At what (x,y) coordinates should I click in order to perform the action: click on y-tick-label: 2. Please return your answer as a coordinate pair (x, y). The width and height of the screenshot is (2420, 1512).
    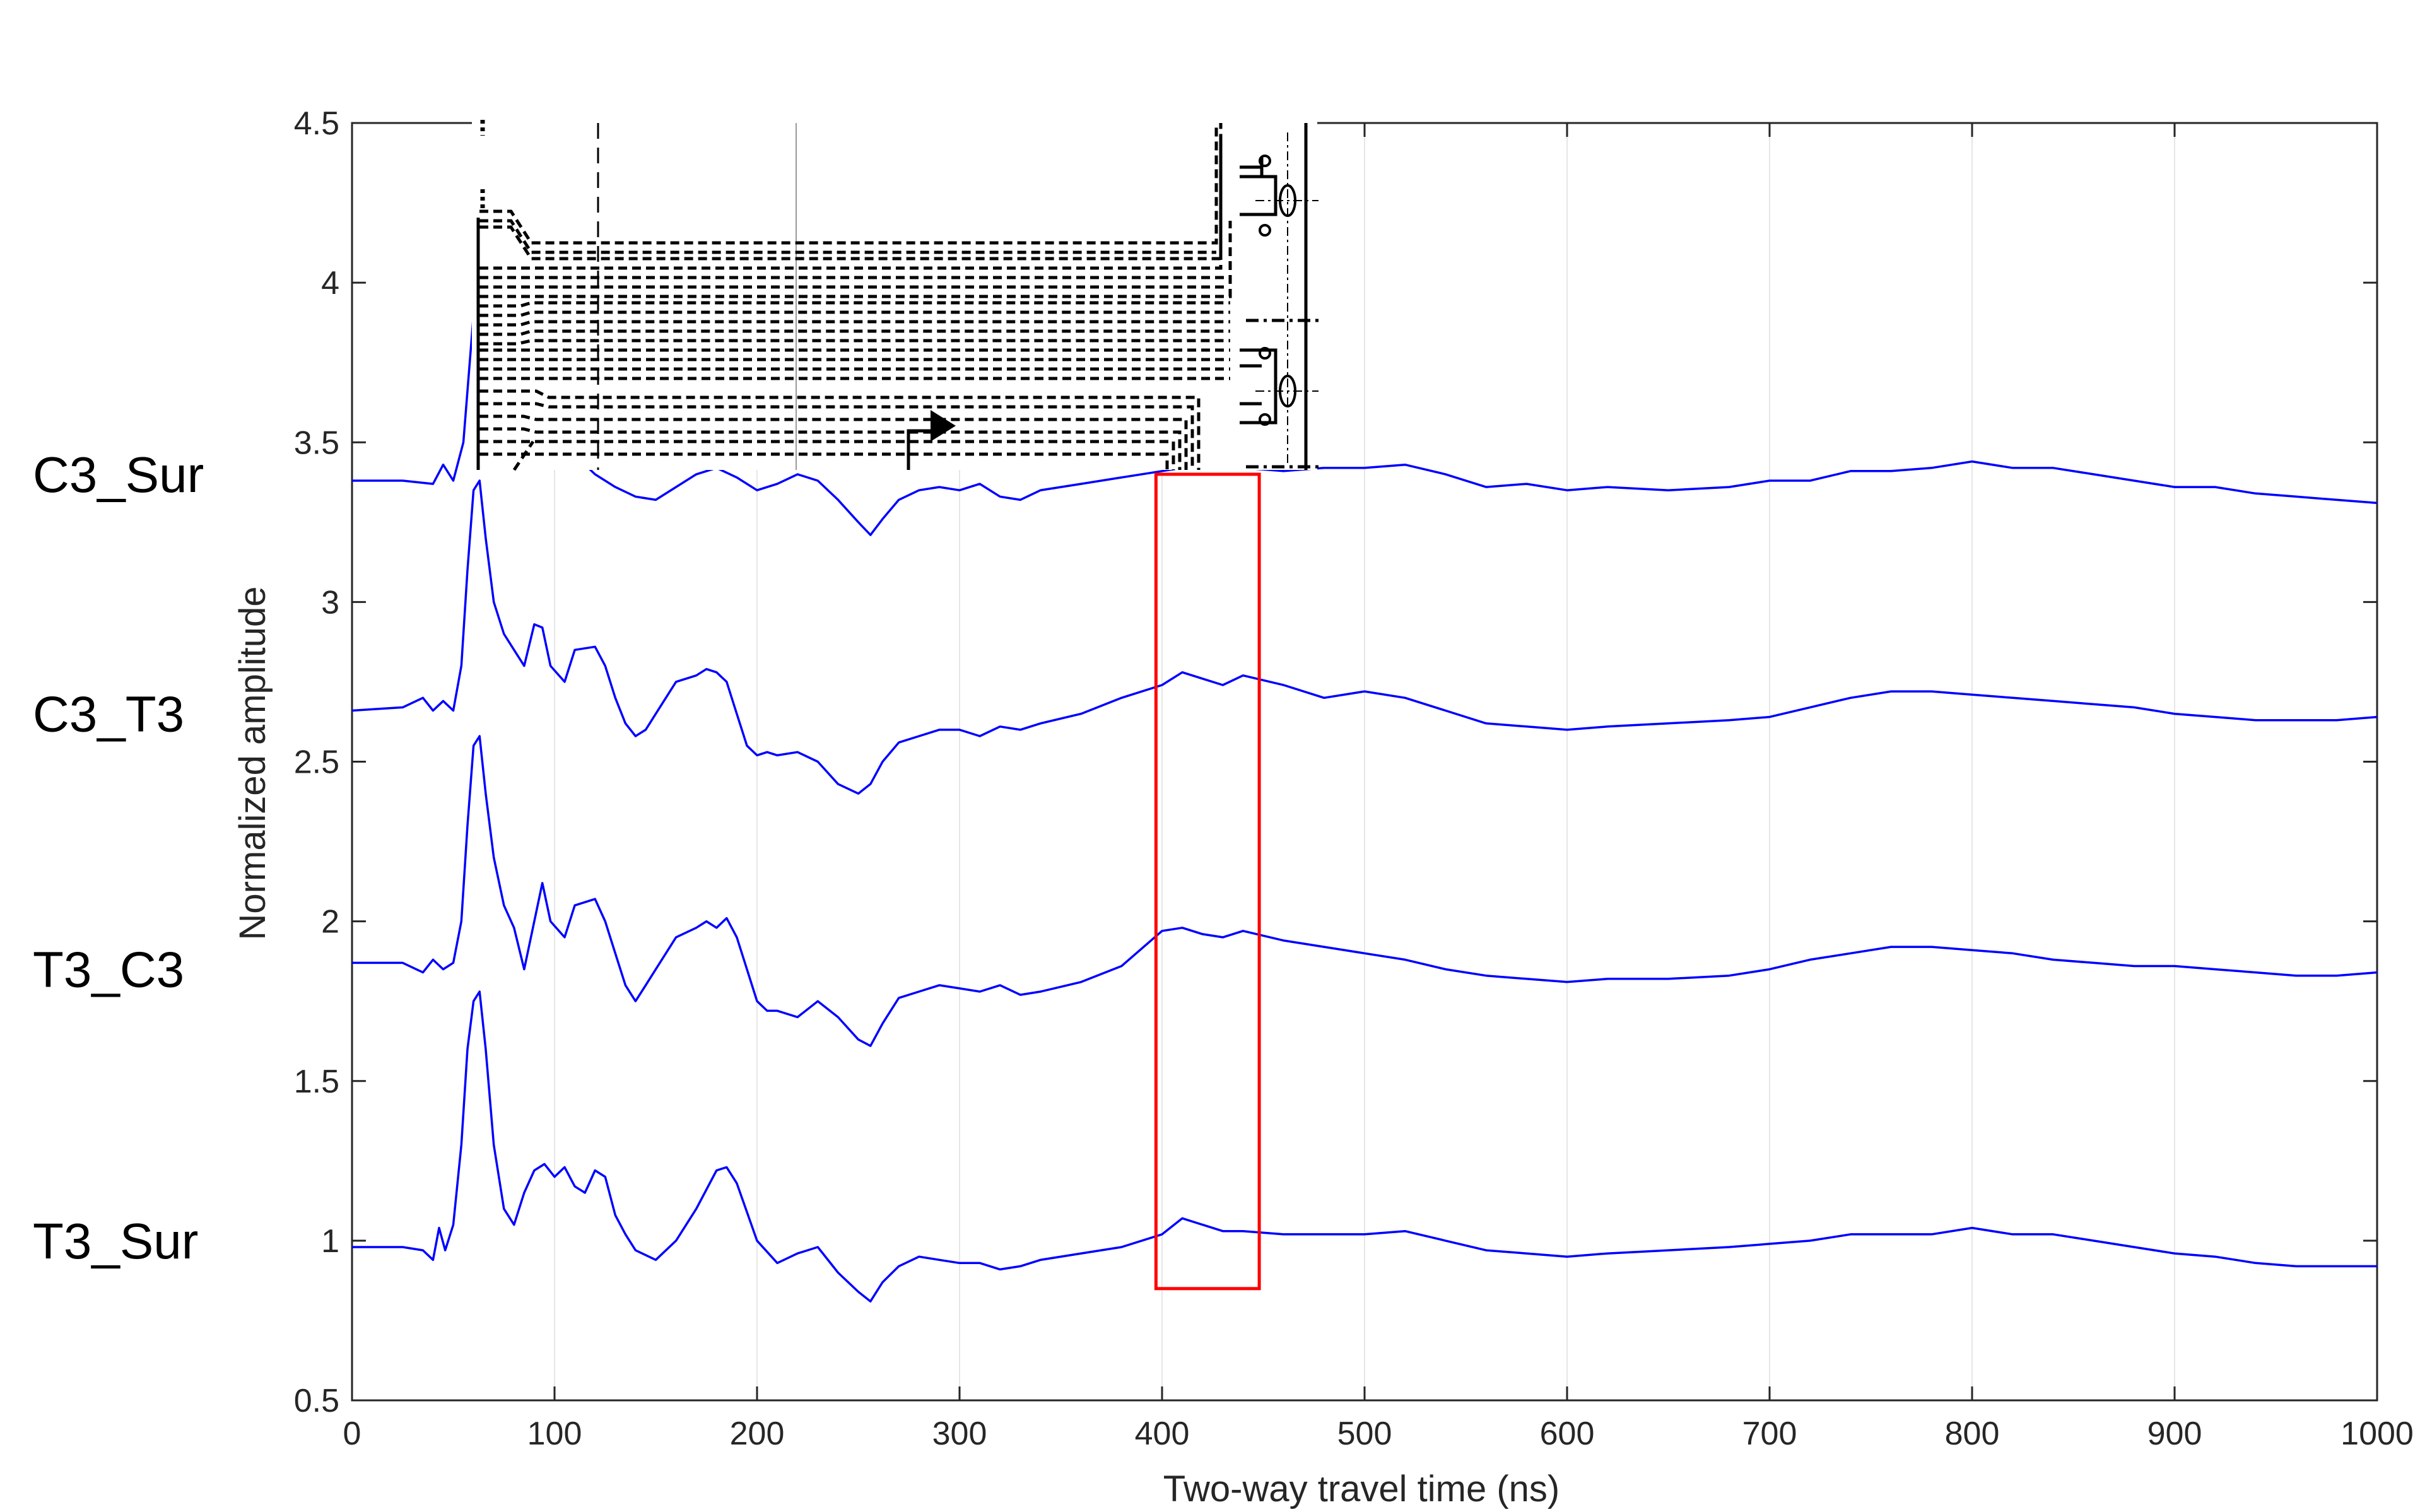
    Looking at the image, I should click on (330, 922).